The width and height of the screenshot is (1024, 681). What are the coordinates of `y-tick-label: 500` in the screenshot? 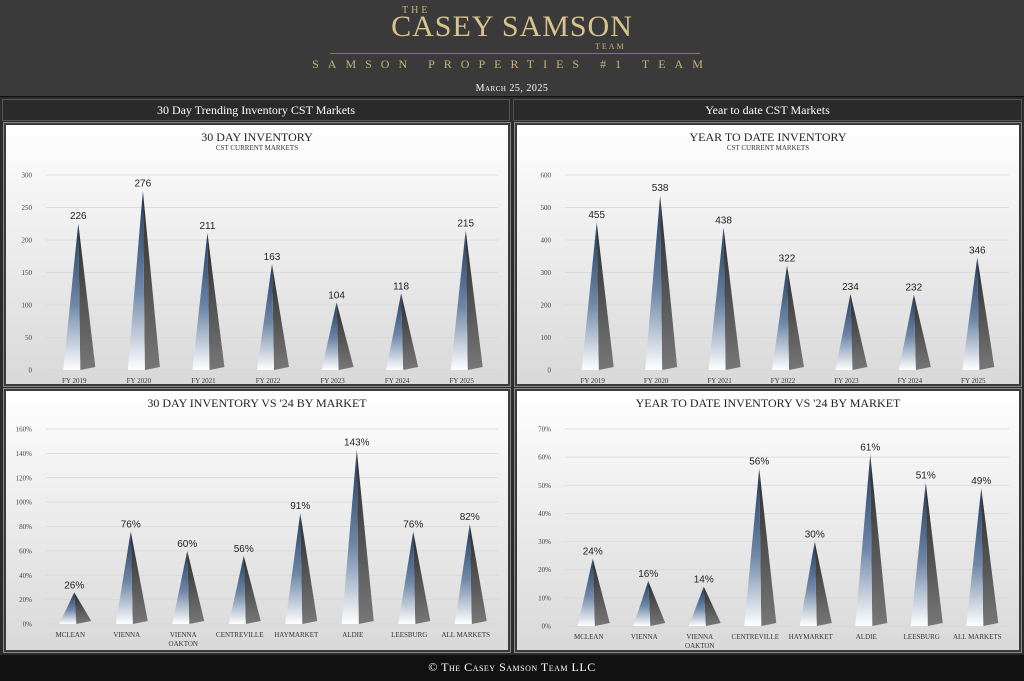 It's located at (546, 208).